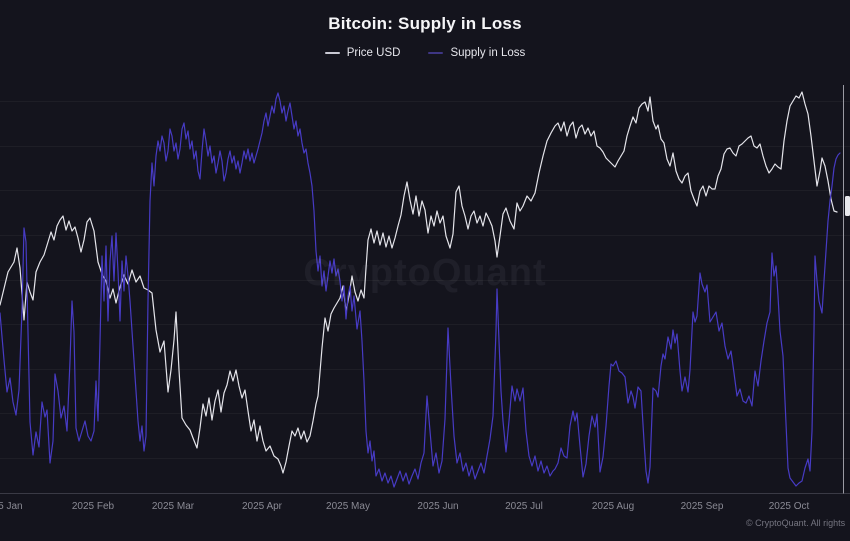 The height and width of the screenshot is (541, 850). I want to click on y-axis-value-tag, so click(847, 206).